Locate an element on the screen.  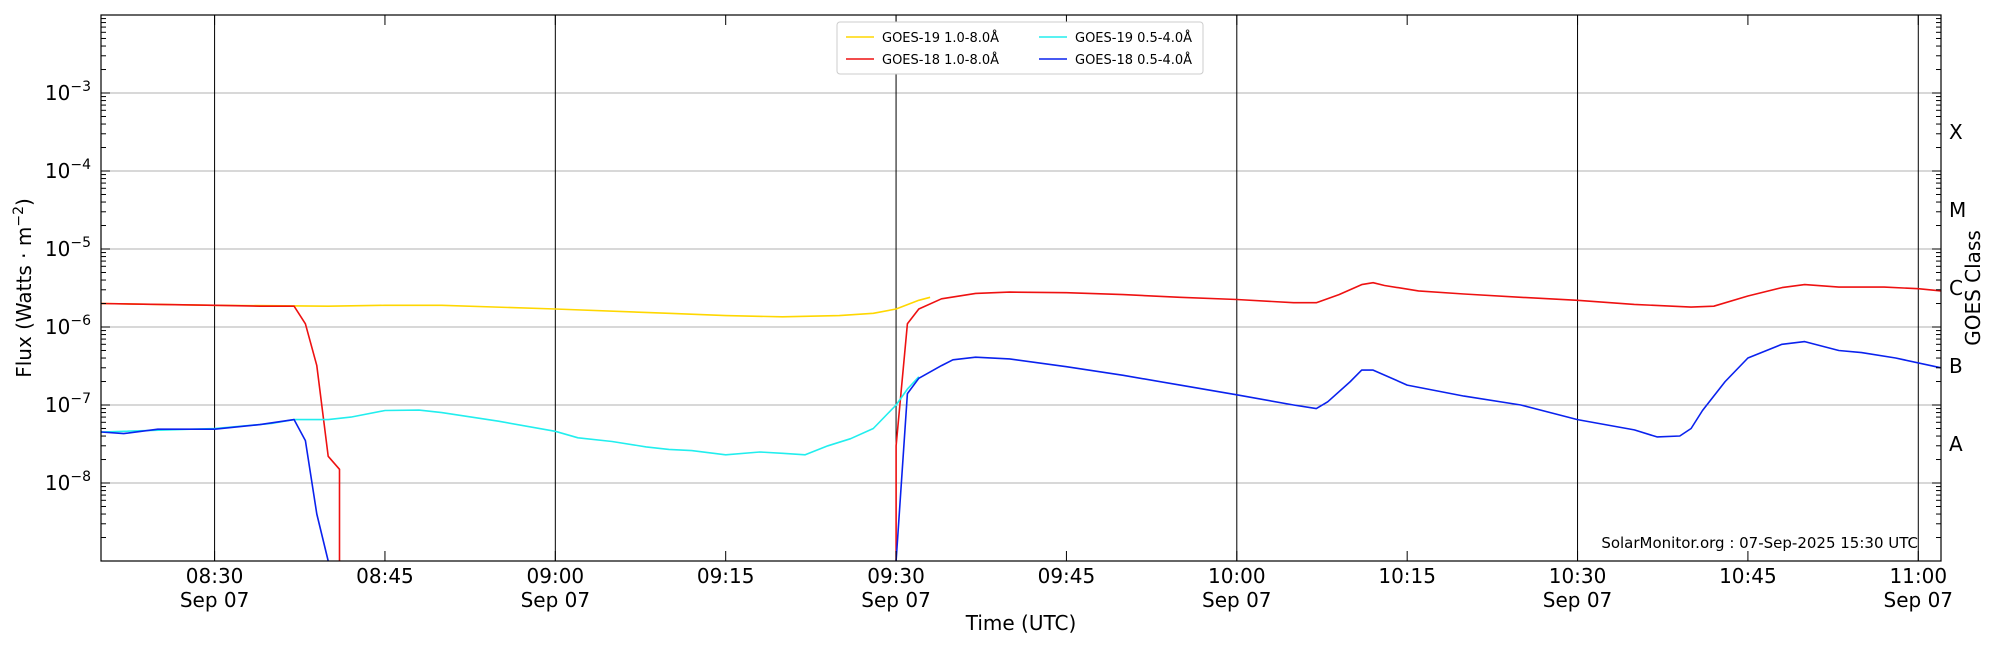
legend-label: GOES-19 1.0-8.0Å is located at coordinates (940, 38).